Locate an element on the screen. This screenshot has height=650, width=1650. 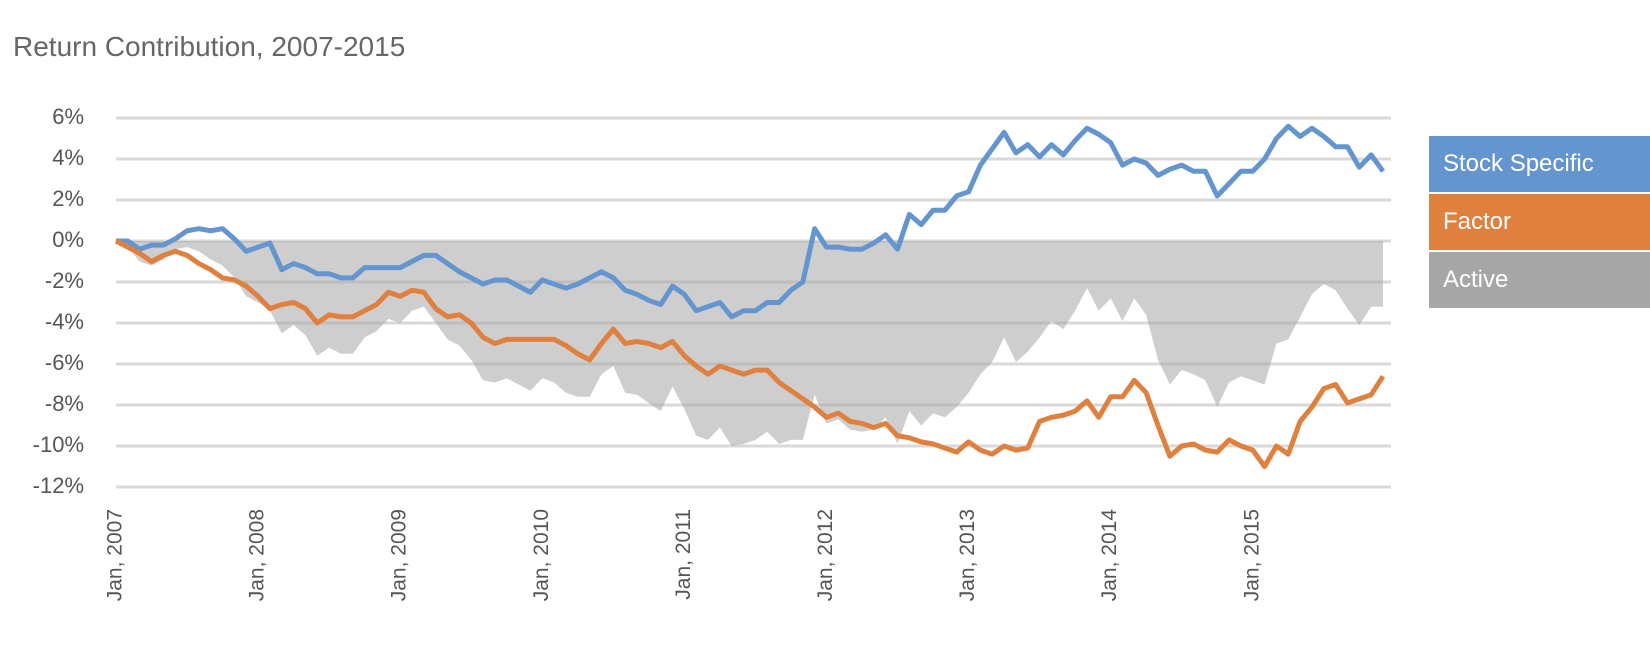
y-tick-label: 6% is located at coordinates (68, 116).